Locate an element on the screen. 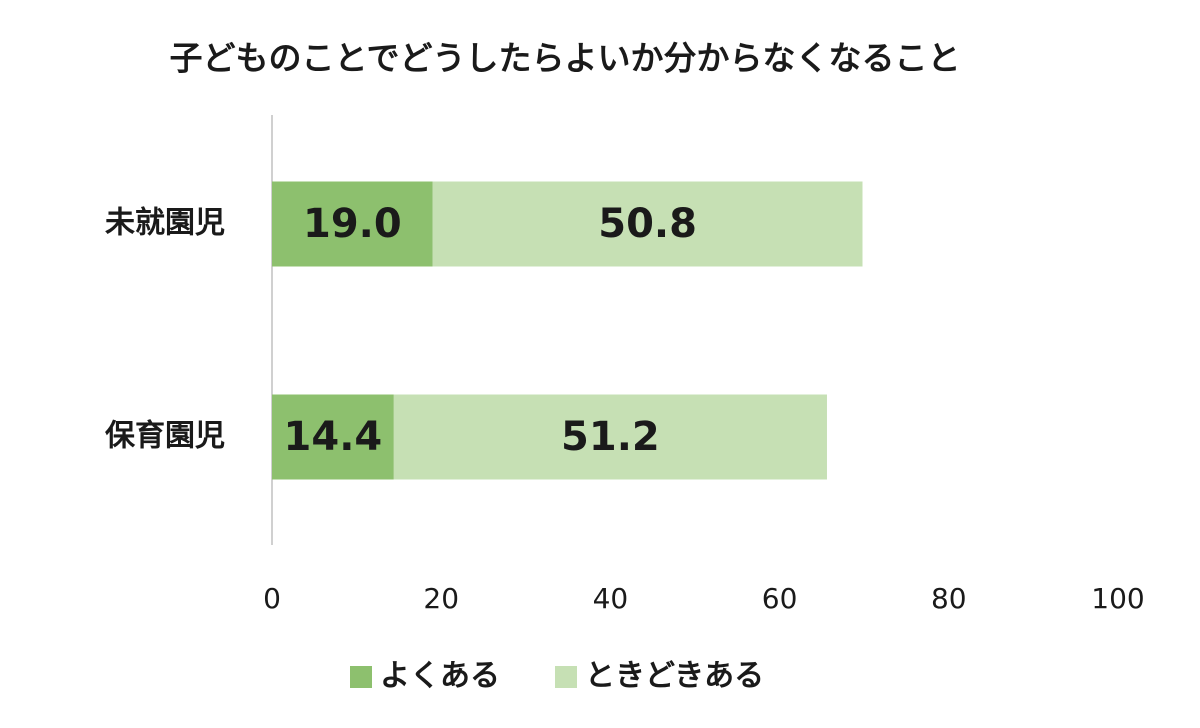 This screenshot has width=1200, height=728. x-tick-label: 40 is located at coordinates (611, 598).